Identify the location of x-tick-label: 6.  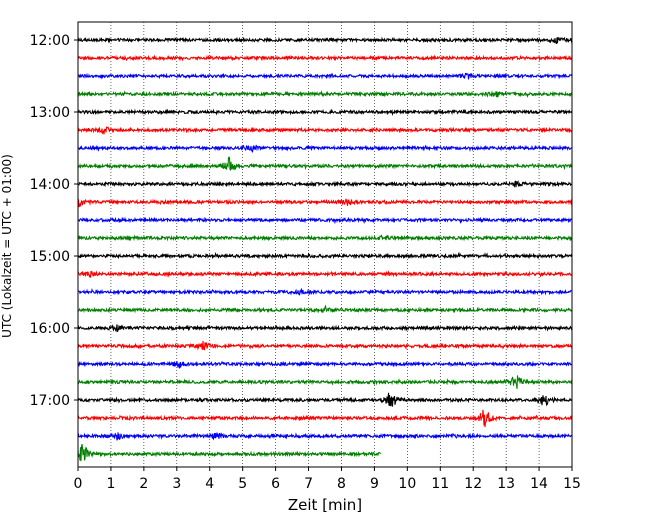
(275, 484).